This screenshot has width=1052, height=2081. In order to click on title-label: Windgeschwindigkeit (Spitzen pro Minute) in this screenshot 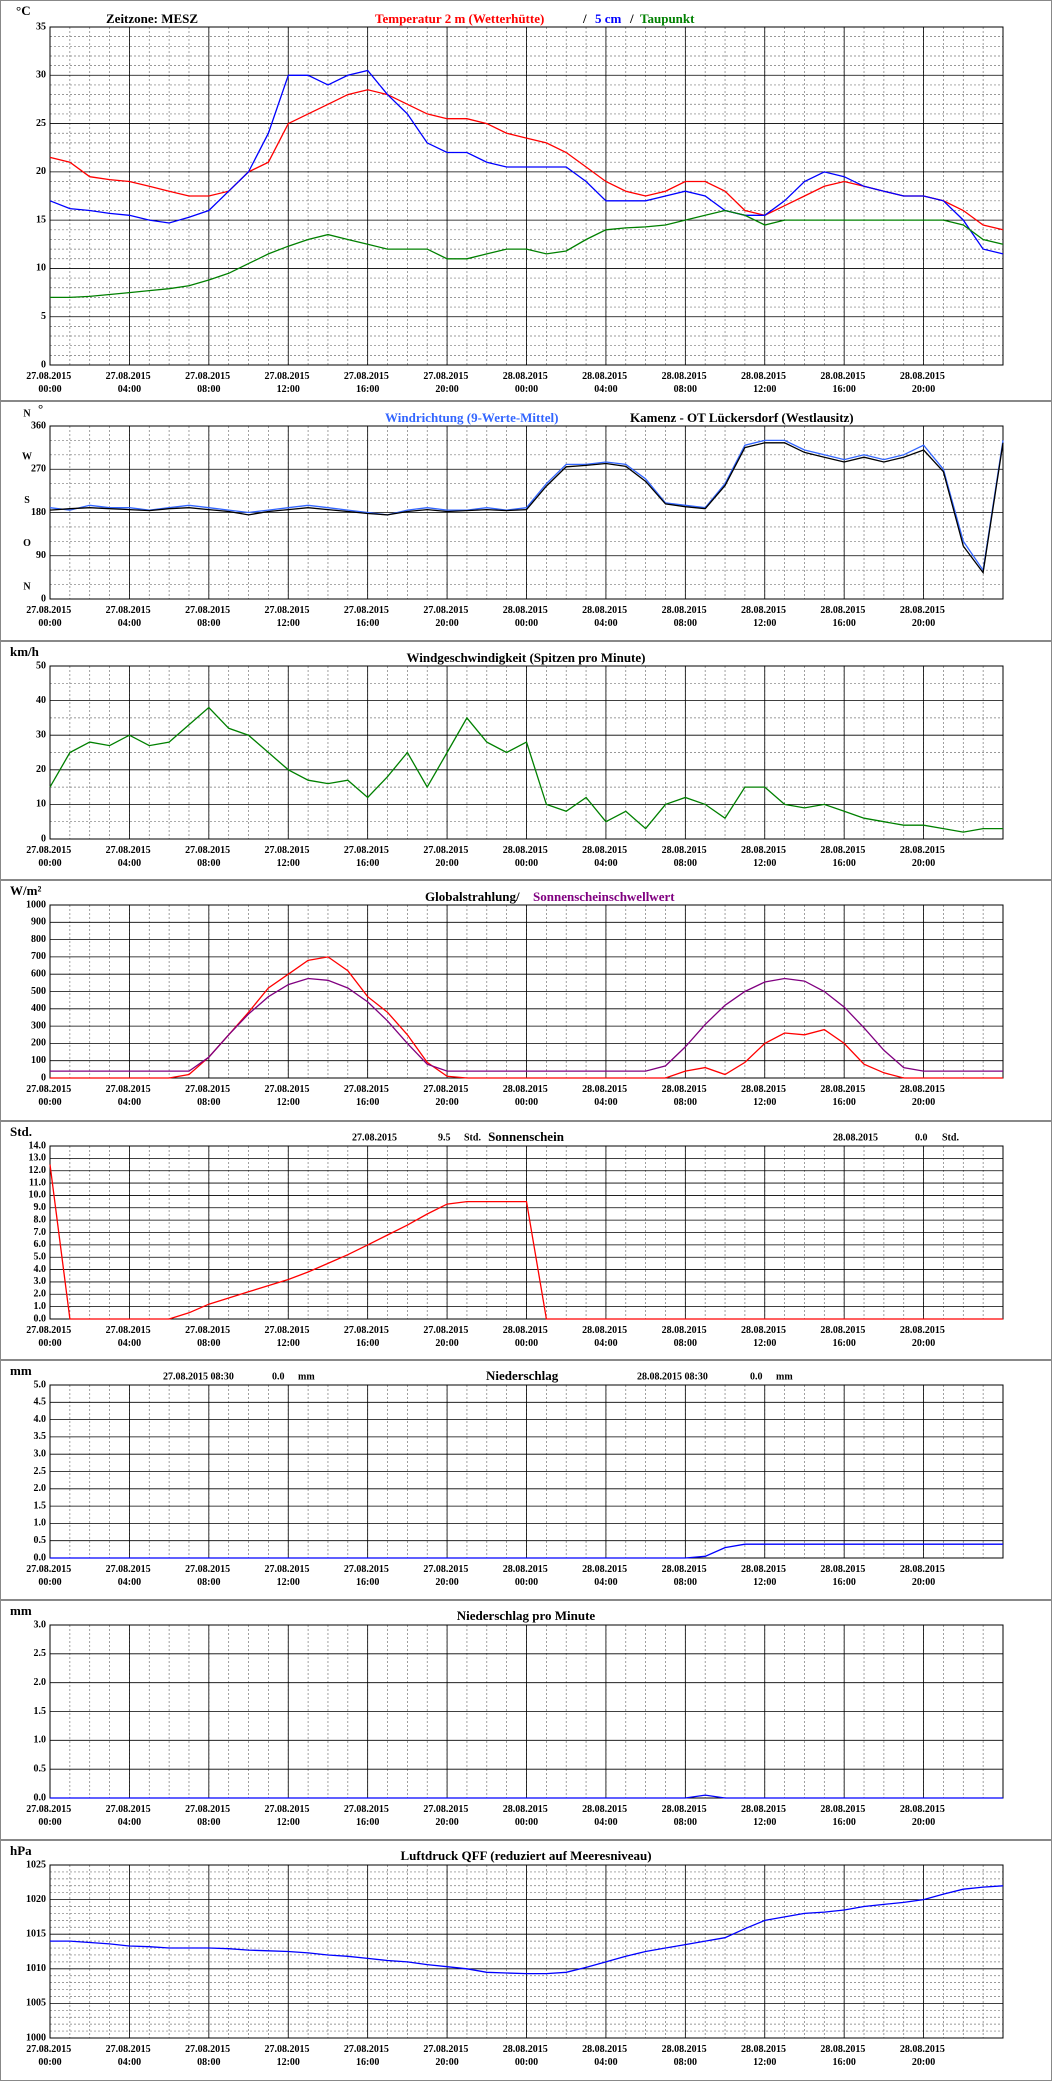, I will do `click(526, 657)`.